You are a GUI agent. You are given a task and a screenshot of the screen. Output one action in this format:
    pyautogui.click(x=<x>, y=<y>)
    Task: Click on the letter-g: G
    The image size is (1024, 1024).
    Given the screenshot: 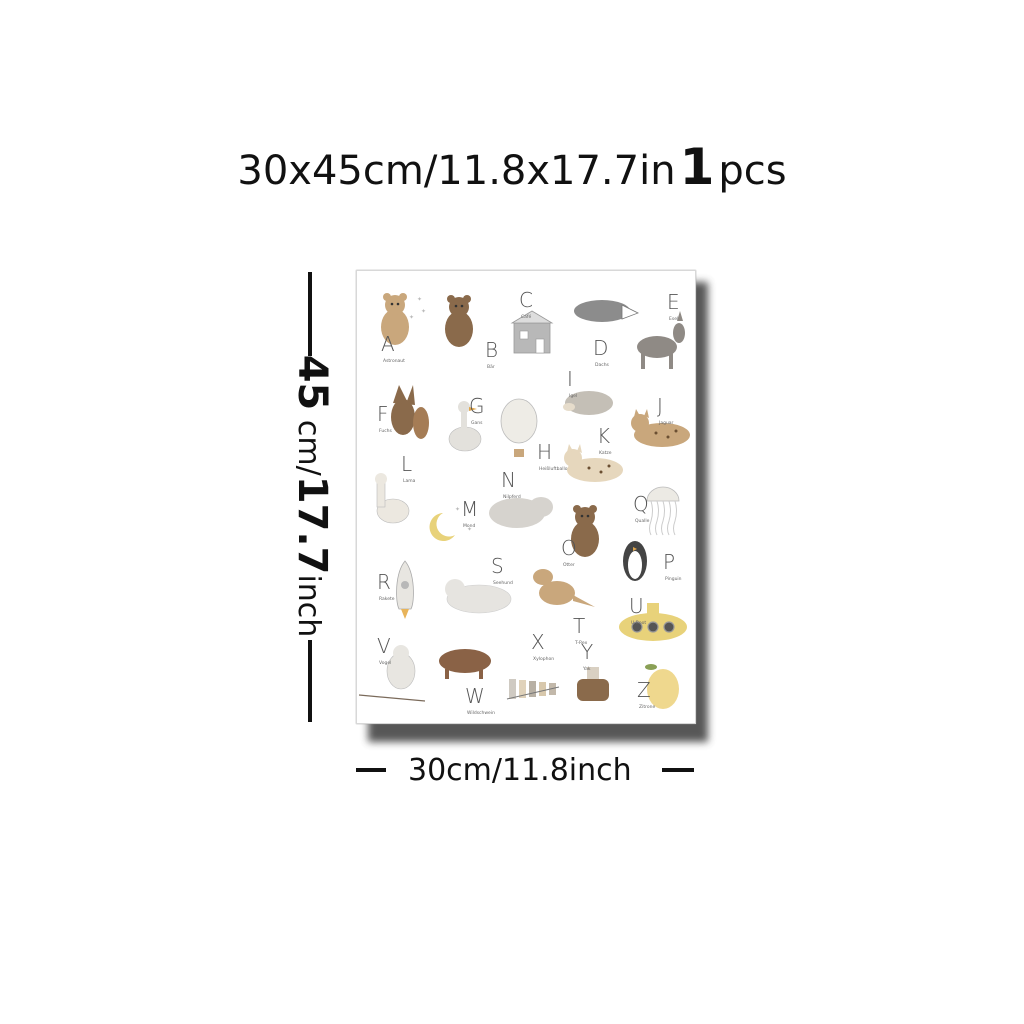 What is the action you would take?
    pyautogui.click(x=477, y=406)
    